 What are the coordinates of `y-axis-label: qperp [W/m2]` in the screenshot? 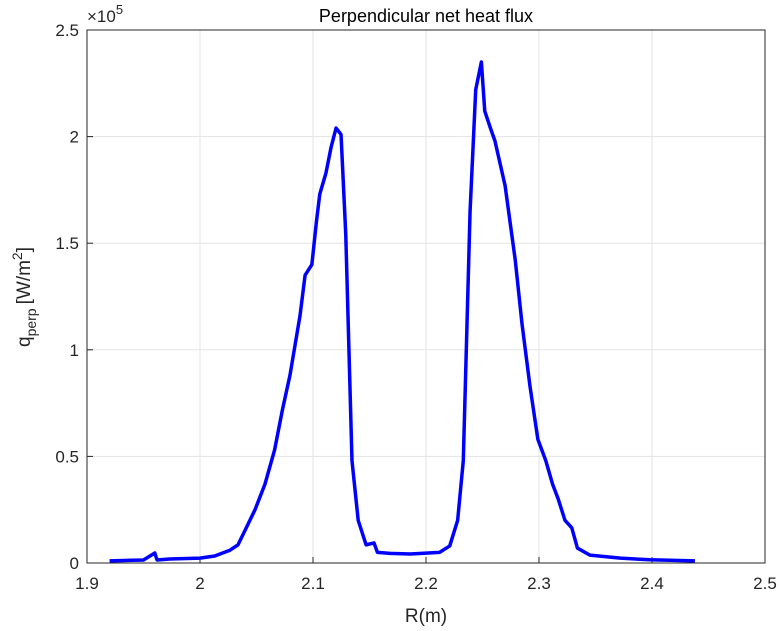 It's located at (24, 297).